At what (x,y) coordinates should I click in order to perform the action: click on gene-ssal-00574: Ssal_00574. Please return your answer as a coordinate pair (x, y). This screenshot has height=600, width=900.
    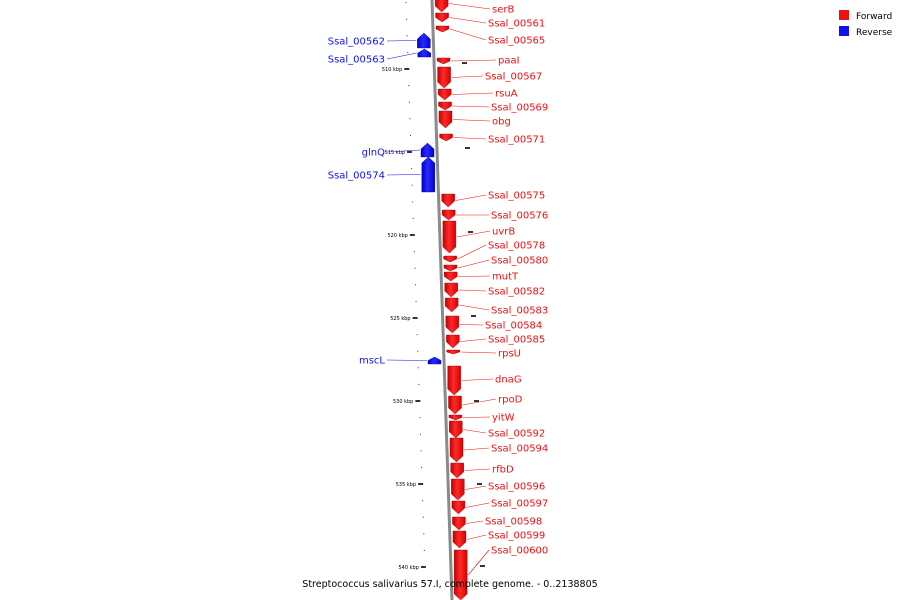
    Looking at the image, I should click on (382, 174).